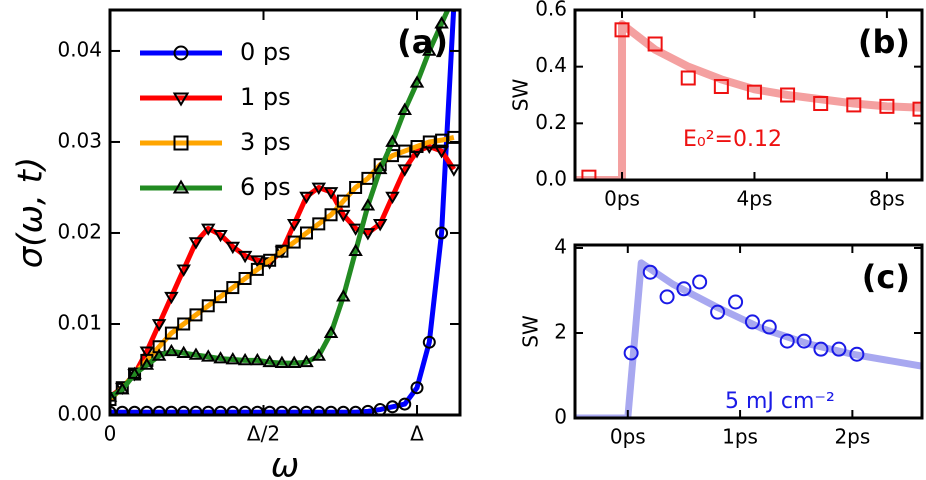 Image resolution: width=926 pixels, height=480 pixels. What do you see at coordinates (110, 434) in the screenshot?
I see `x-tick-label: 0` at bounding box center [110, 434].